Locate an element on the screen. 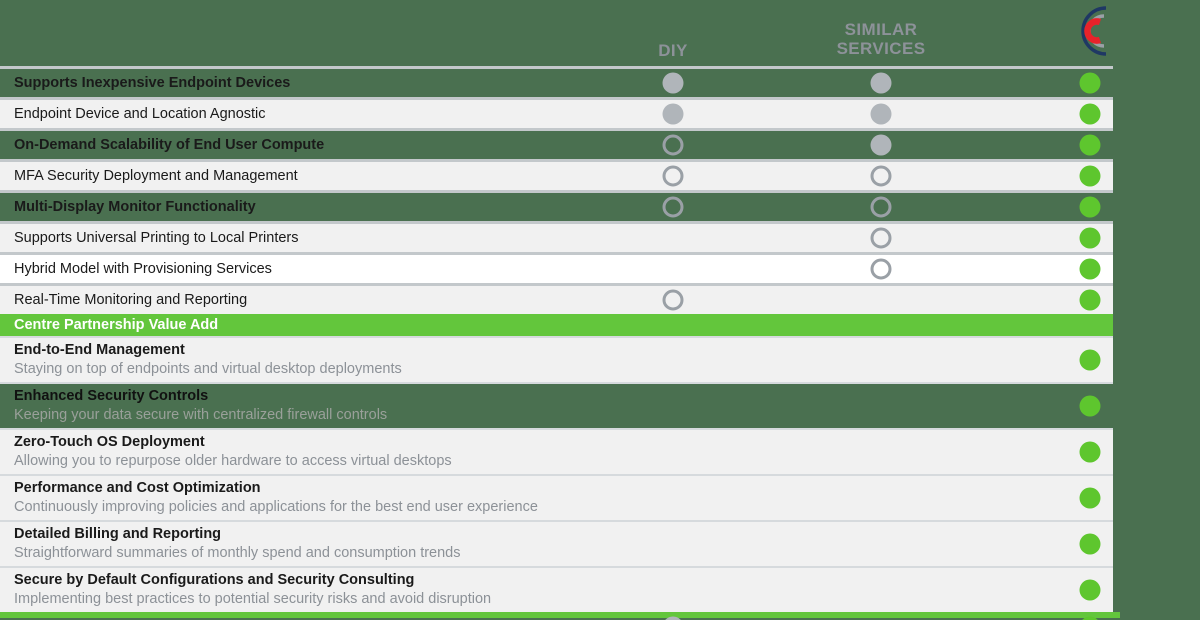  table-header: DIY SIMILAR SERVICES is located at coordinates (600, 33).